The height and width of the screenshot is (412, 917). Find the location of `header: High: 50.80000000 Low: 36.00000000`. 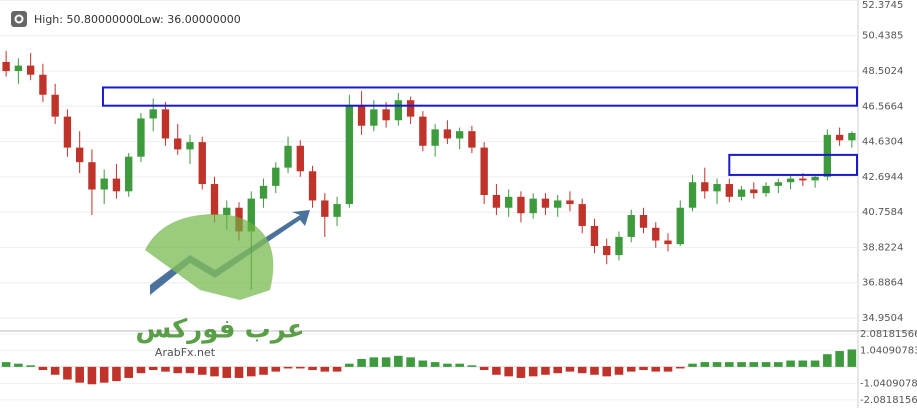

header: High: 50.80000000 Low: 36.00000000 is located at coordinates (124, 19).